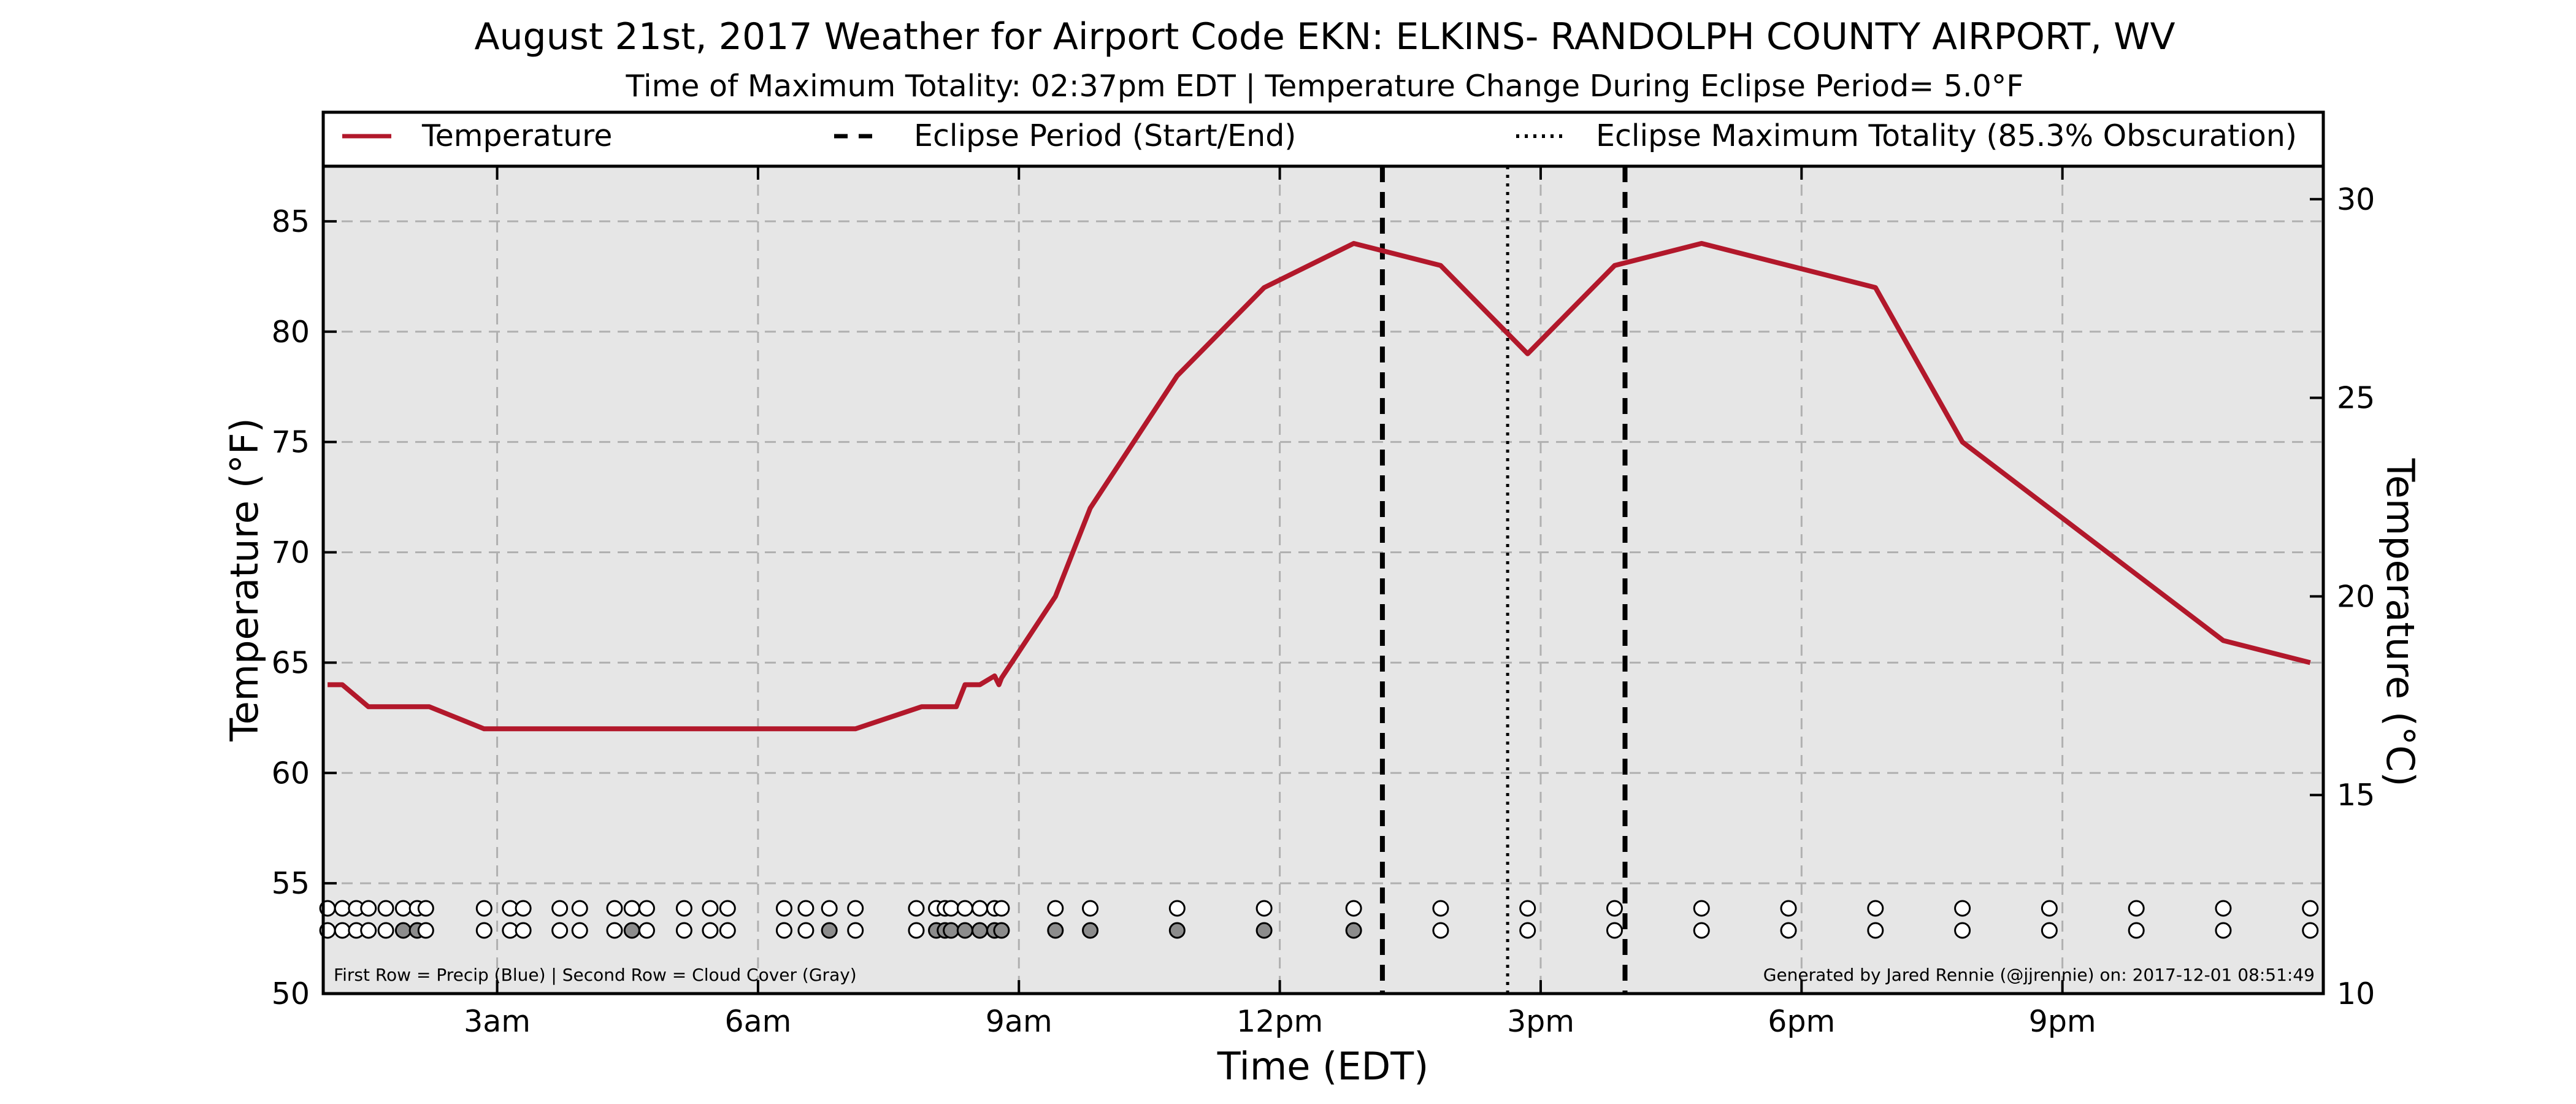  What do you see at coordinates (291, 332) in the screenshot?
I see `y-tick-label-left: 80` at bounding box center [291, 332].